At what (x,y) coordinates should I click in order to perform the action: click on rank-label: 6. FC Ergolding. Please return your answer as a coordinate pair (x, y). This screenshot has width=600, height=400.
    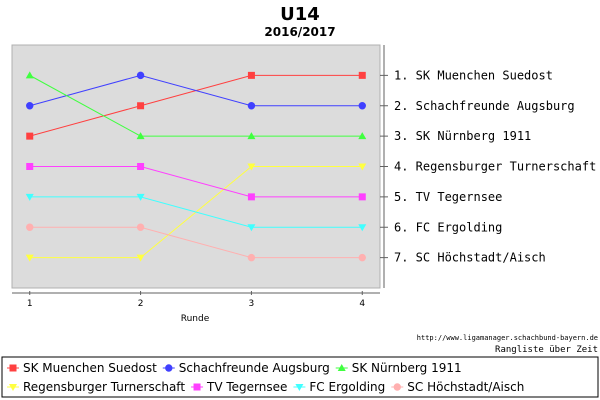
    Looking at the image, I should click on (448, 227).